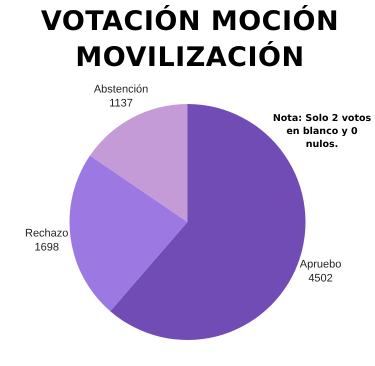 The height and width of the screenshot is (366, 375). Describe the element at coordinates (46, 247) in the screenshot. I see `data-label: 1698` at that location.